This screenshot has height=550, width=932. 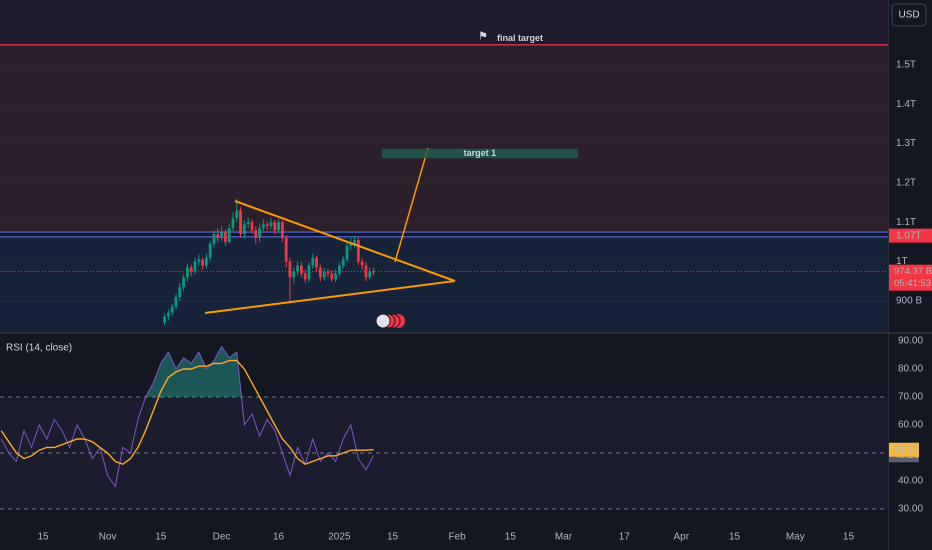 I want to click on projection-line, so click(x=411, y=205).